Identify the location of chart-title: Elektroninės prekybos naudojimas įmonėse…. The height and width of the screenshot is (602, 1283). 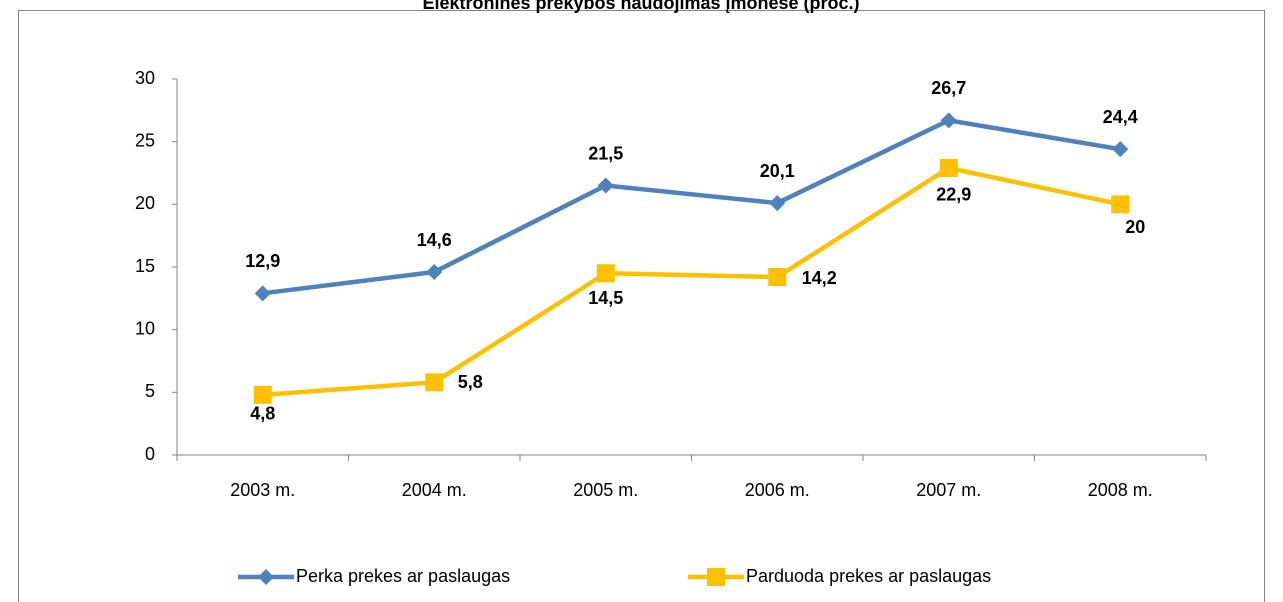
(640, 6).